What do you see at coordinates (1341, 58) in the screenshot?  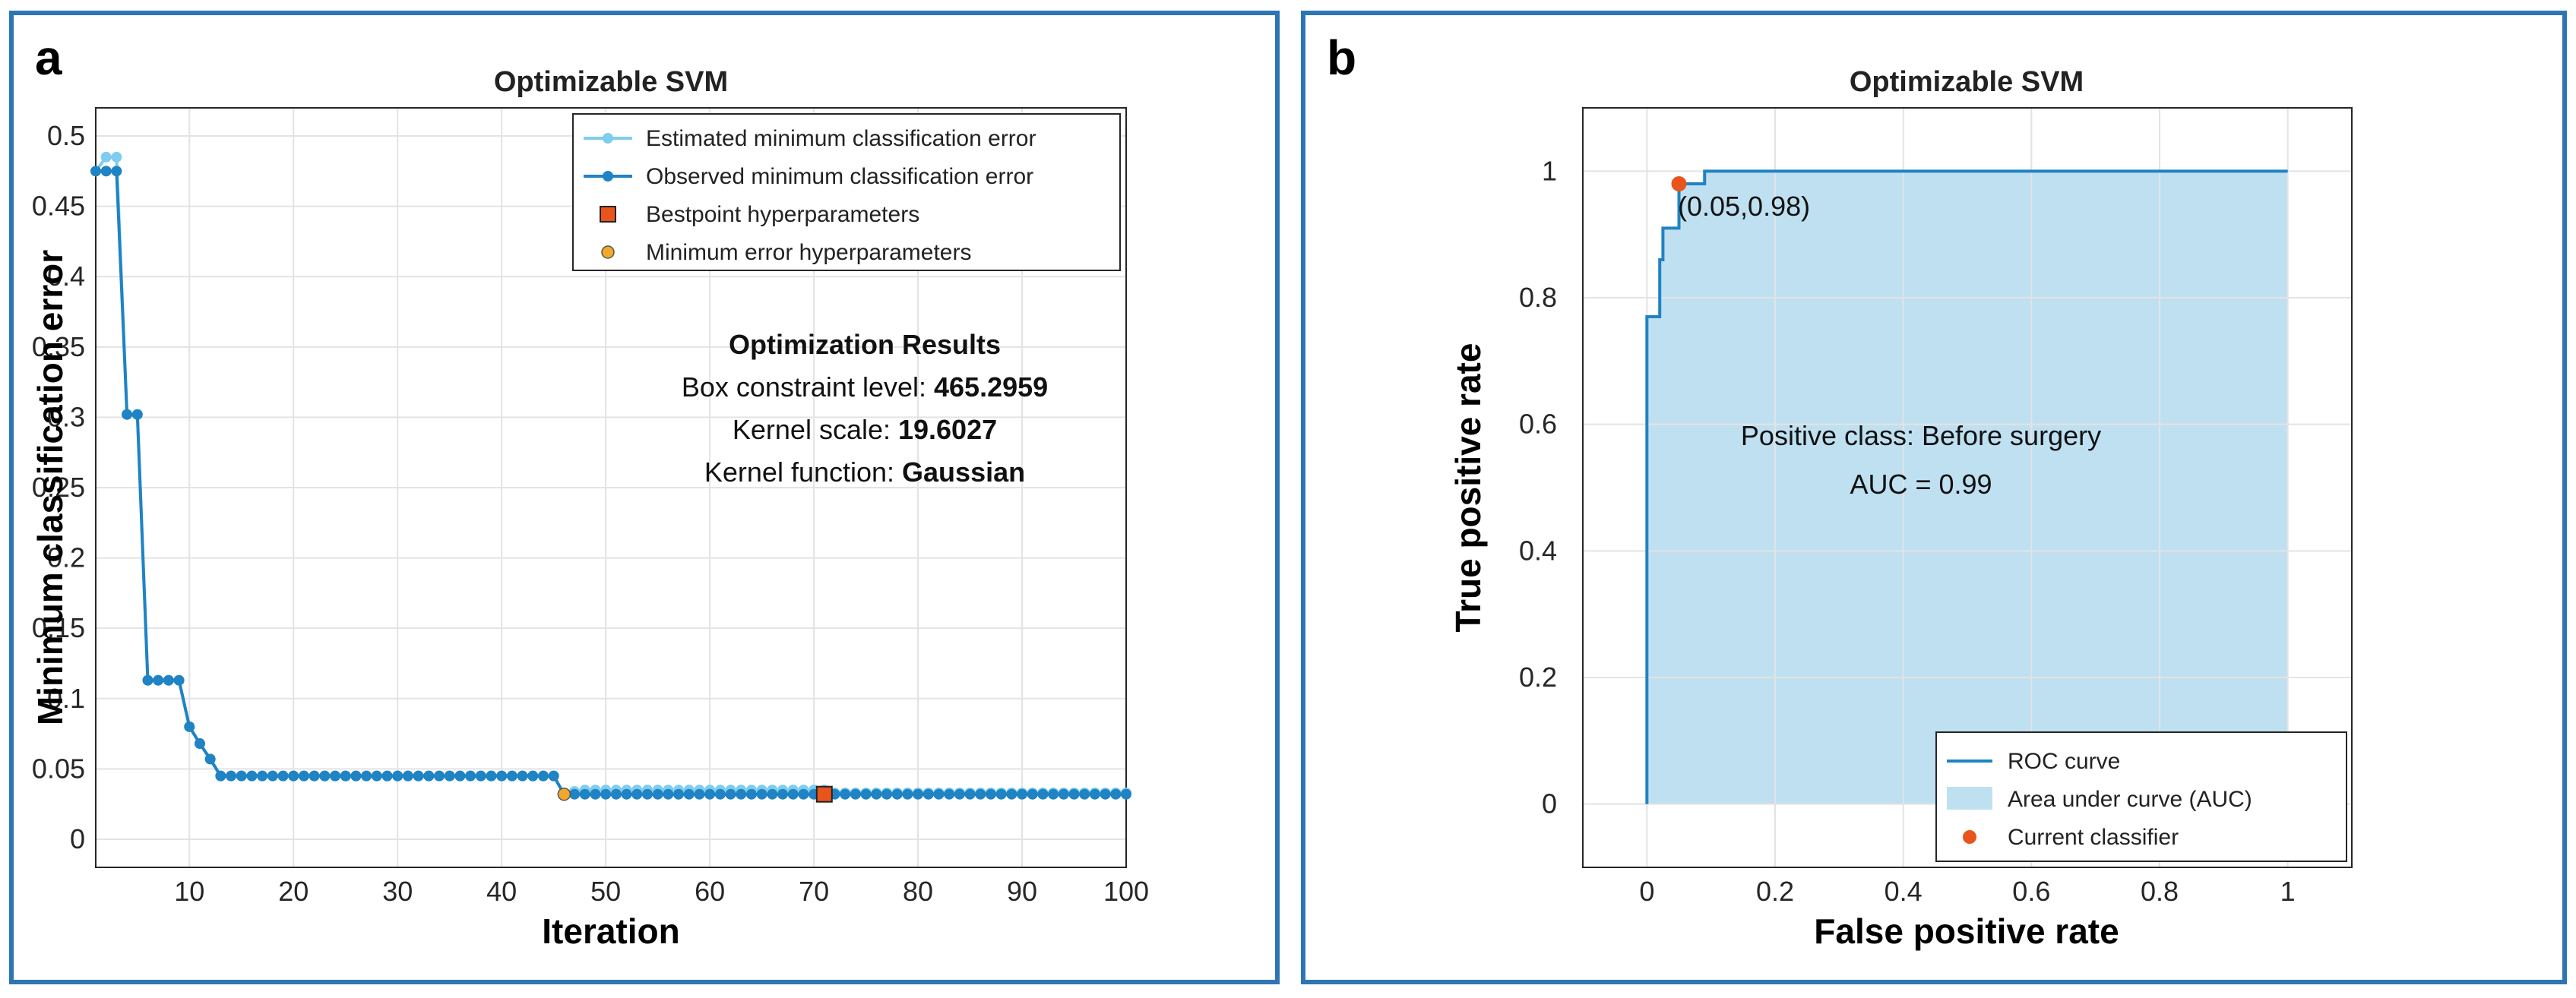 I see `panel-label-b: b` at bounding box center [1341, 58].